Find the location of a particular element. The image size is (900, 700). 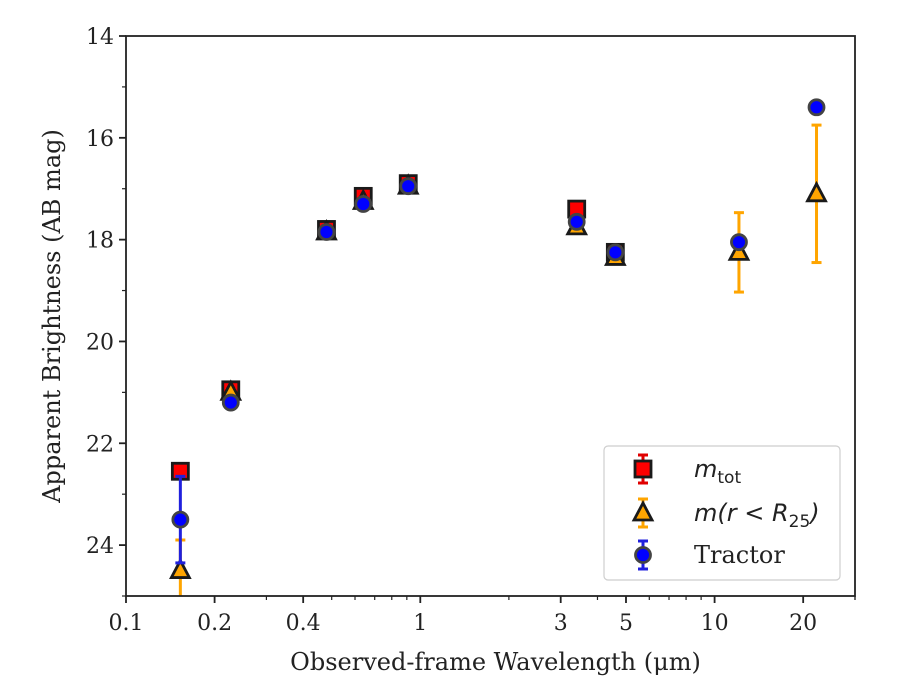

legend-label: Tractor is located at coordinates (739, 555).